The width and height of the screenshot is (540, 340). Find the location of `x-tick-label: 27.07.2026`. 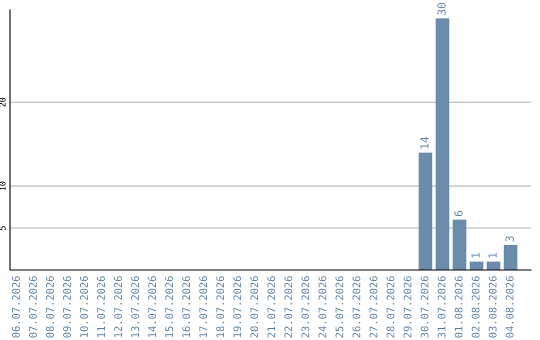

x-tick-label: 27.07.2026 is located at coordinates (374, 307).